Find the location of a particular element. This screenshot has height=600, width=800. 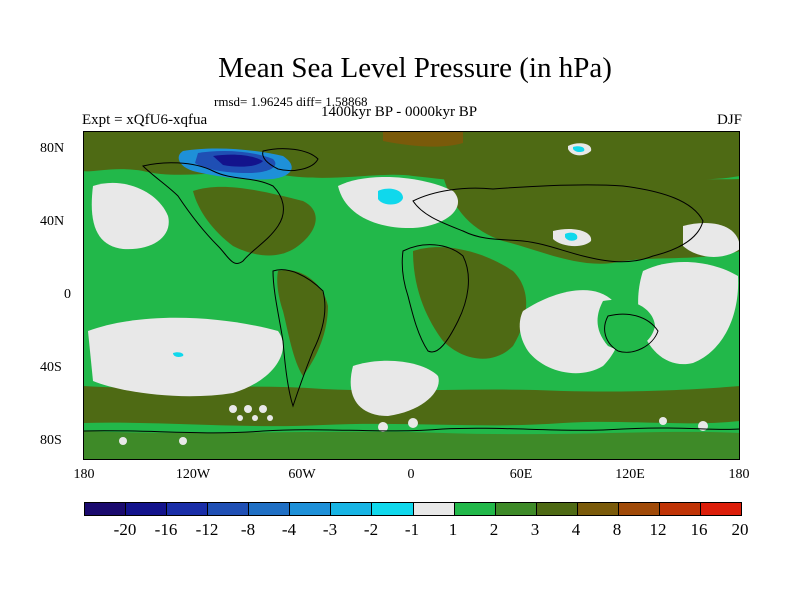

south-pacific-low-area is located at coordinates (185, 357).